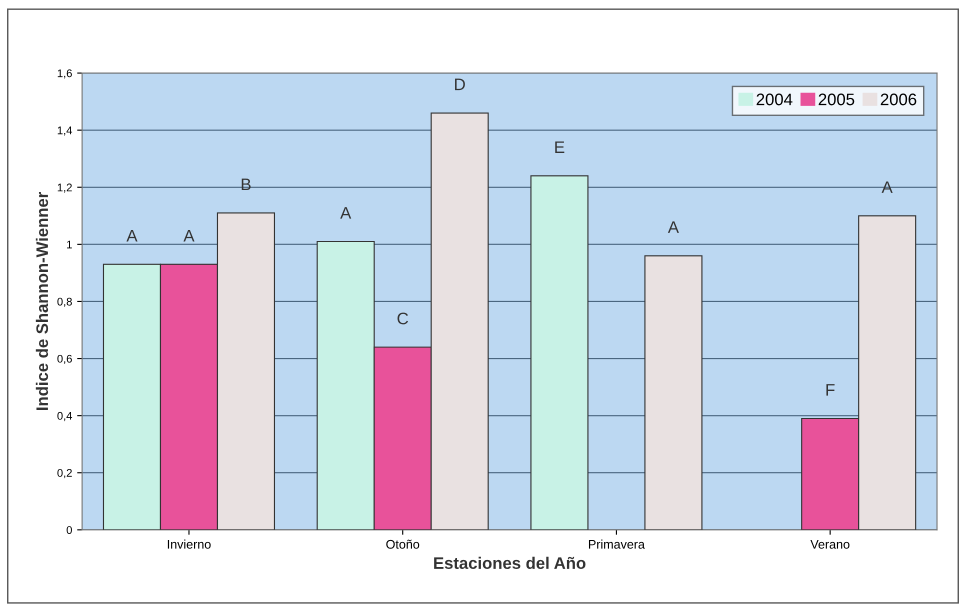 The height and width of the screenshot is (609, 966). I want to click on x-tick-label: Verano, so click(830, 544).